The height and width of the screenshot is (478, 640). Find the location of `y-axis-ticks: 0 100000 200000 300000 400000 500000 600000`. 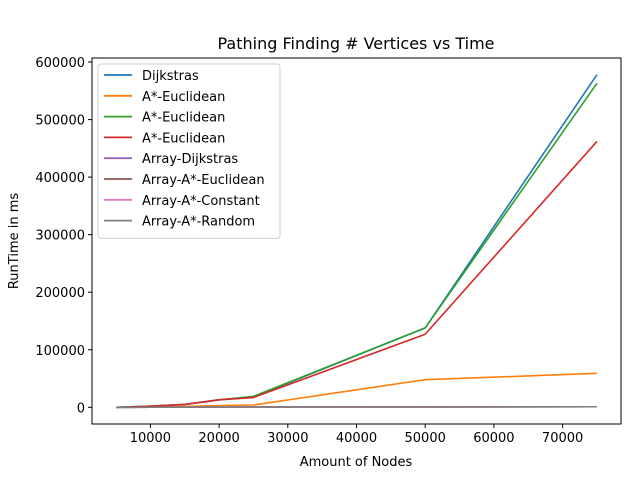

y-axis-ticks: 0 100000 200000 300000 400000 500000 600000 is located at coordinates (63, 236).